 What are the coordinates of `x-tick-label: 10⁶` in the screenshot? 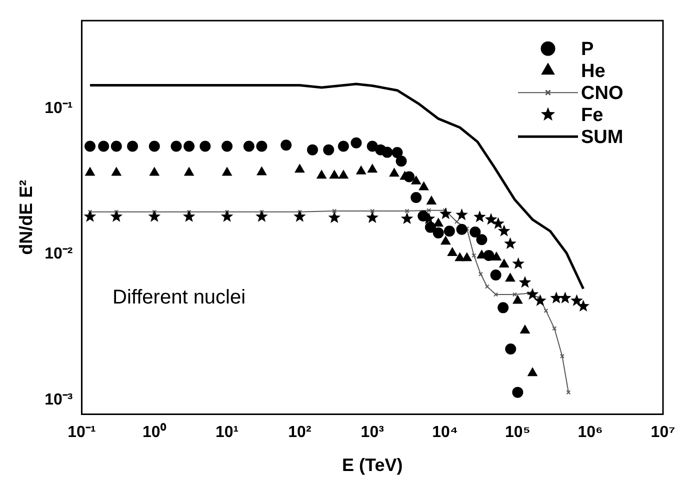 It's located at (590, 433).